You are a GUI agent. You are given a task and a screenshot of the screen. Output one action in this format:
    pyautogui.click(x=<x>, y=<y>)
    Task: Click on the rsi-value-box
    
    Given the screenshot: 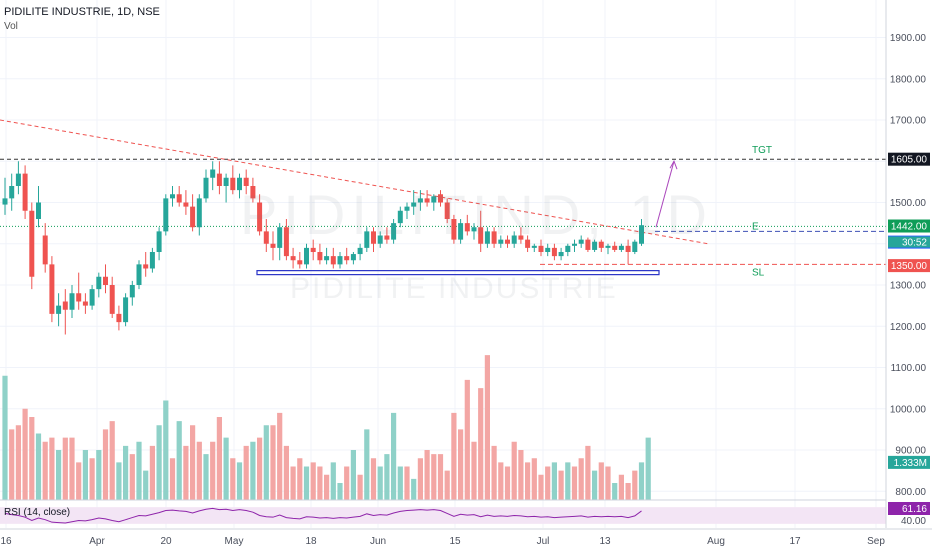 What is the action you would take?
    pyautogui.click(x=909, y=508)
    